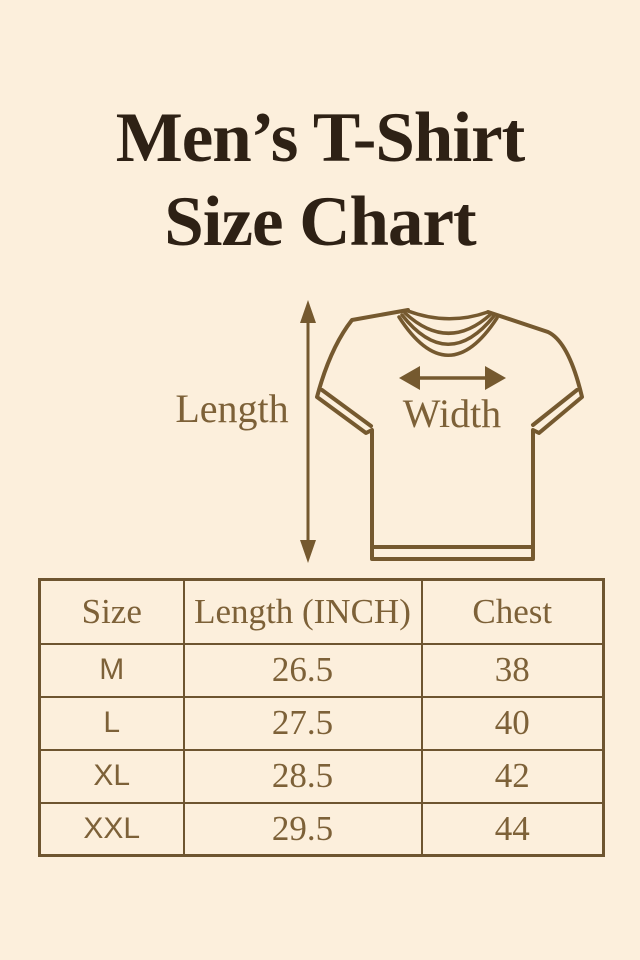  What do you see at coordinates (512, 829) in the screenshot?
I see `chest-value: 44` at bounding box center [512, 829].